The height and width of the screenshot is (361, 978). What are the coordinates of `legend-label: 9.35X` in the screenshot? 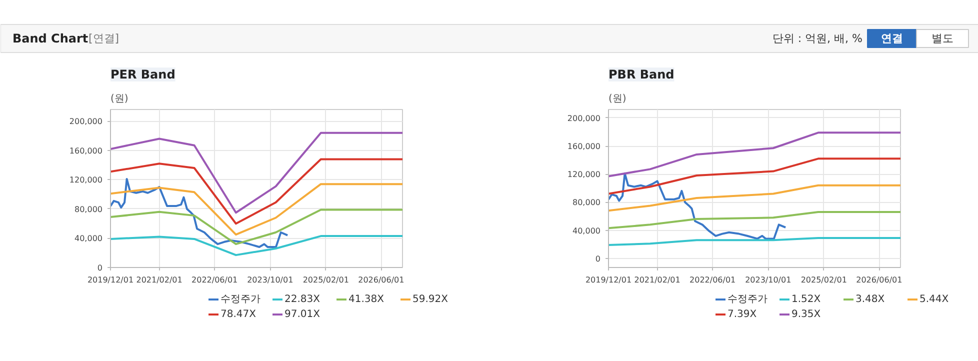 It's located at (806, 314).